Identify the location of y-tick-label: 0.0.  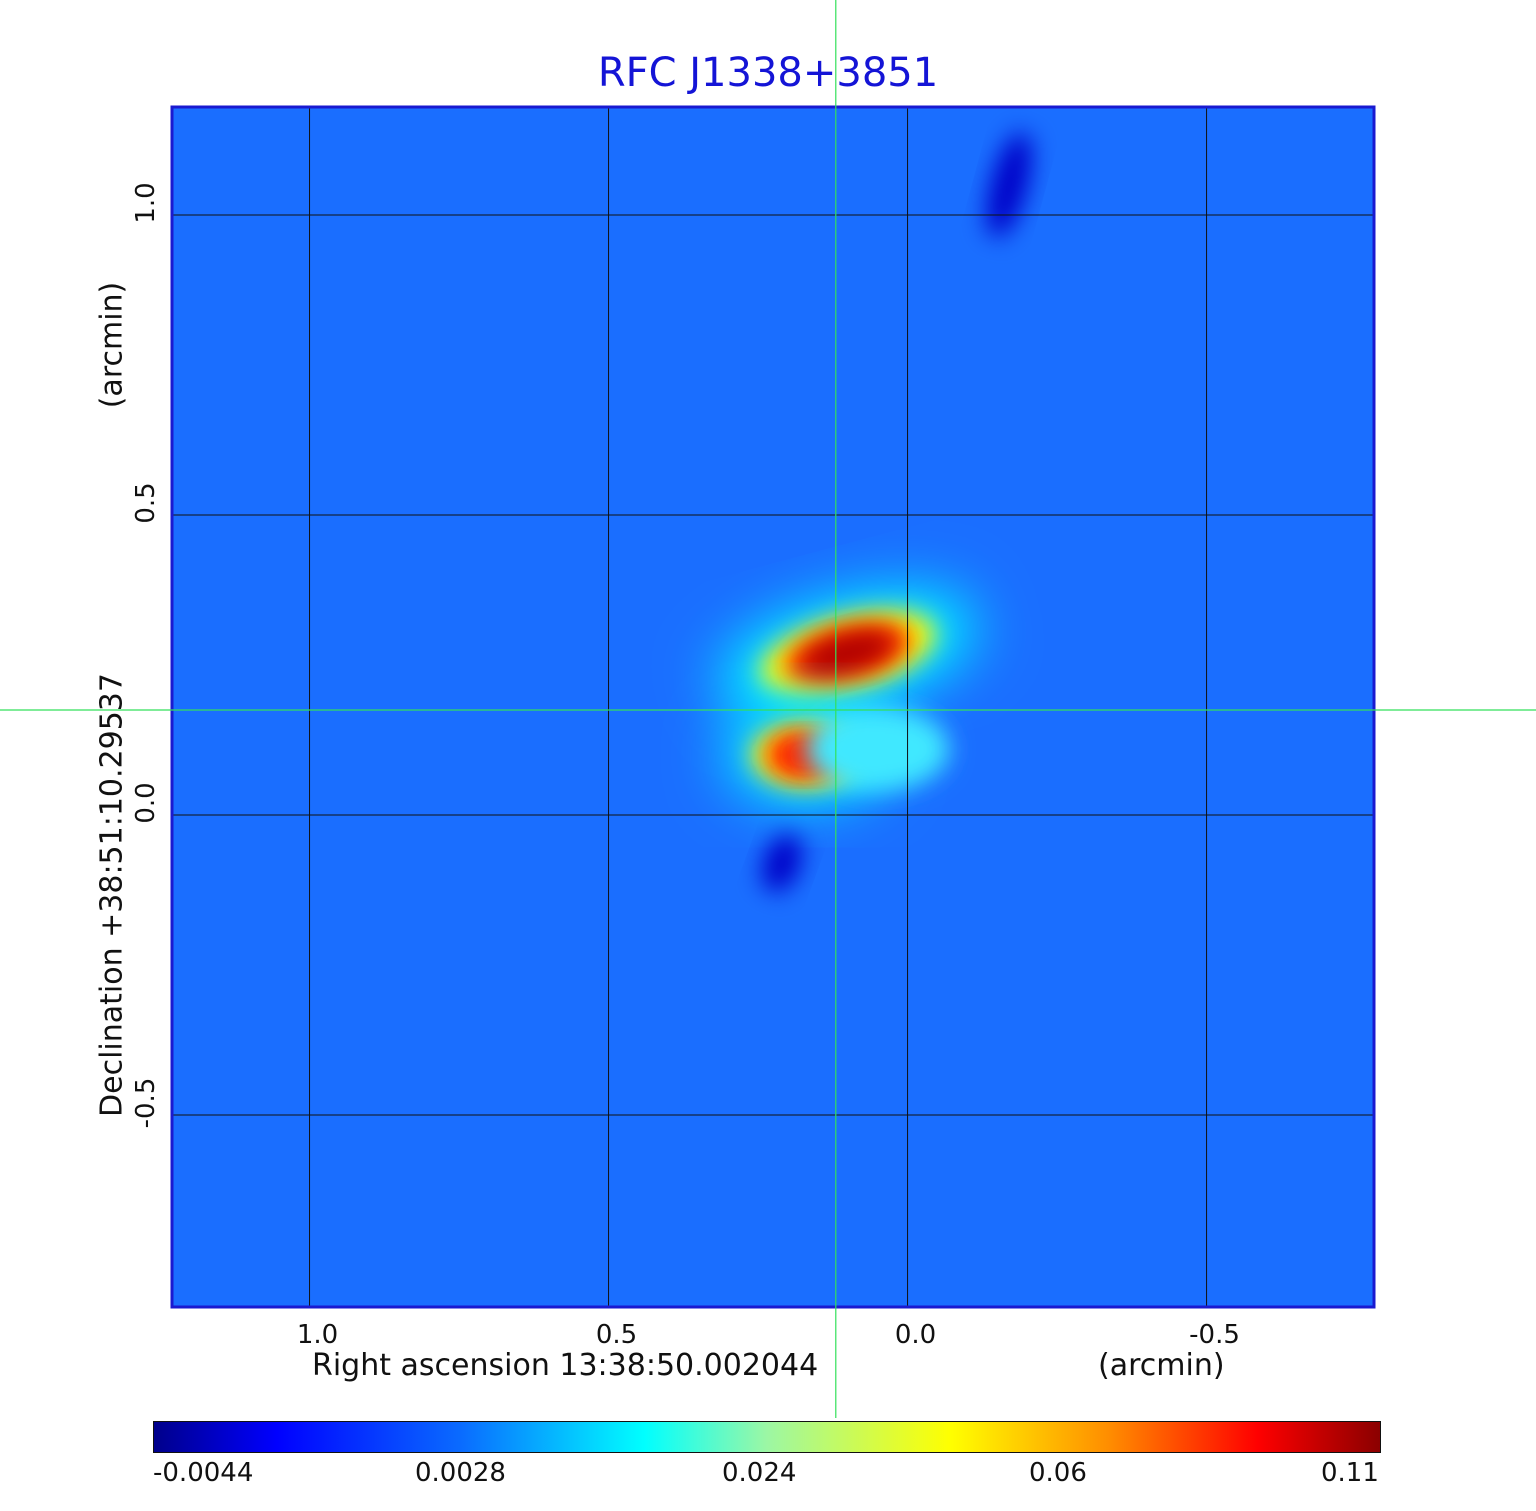
(146, 803).